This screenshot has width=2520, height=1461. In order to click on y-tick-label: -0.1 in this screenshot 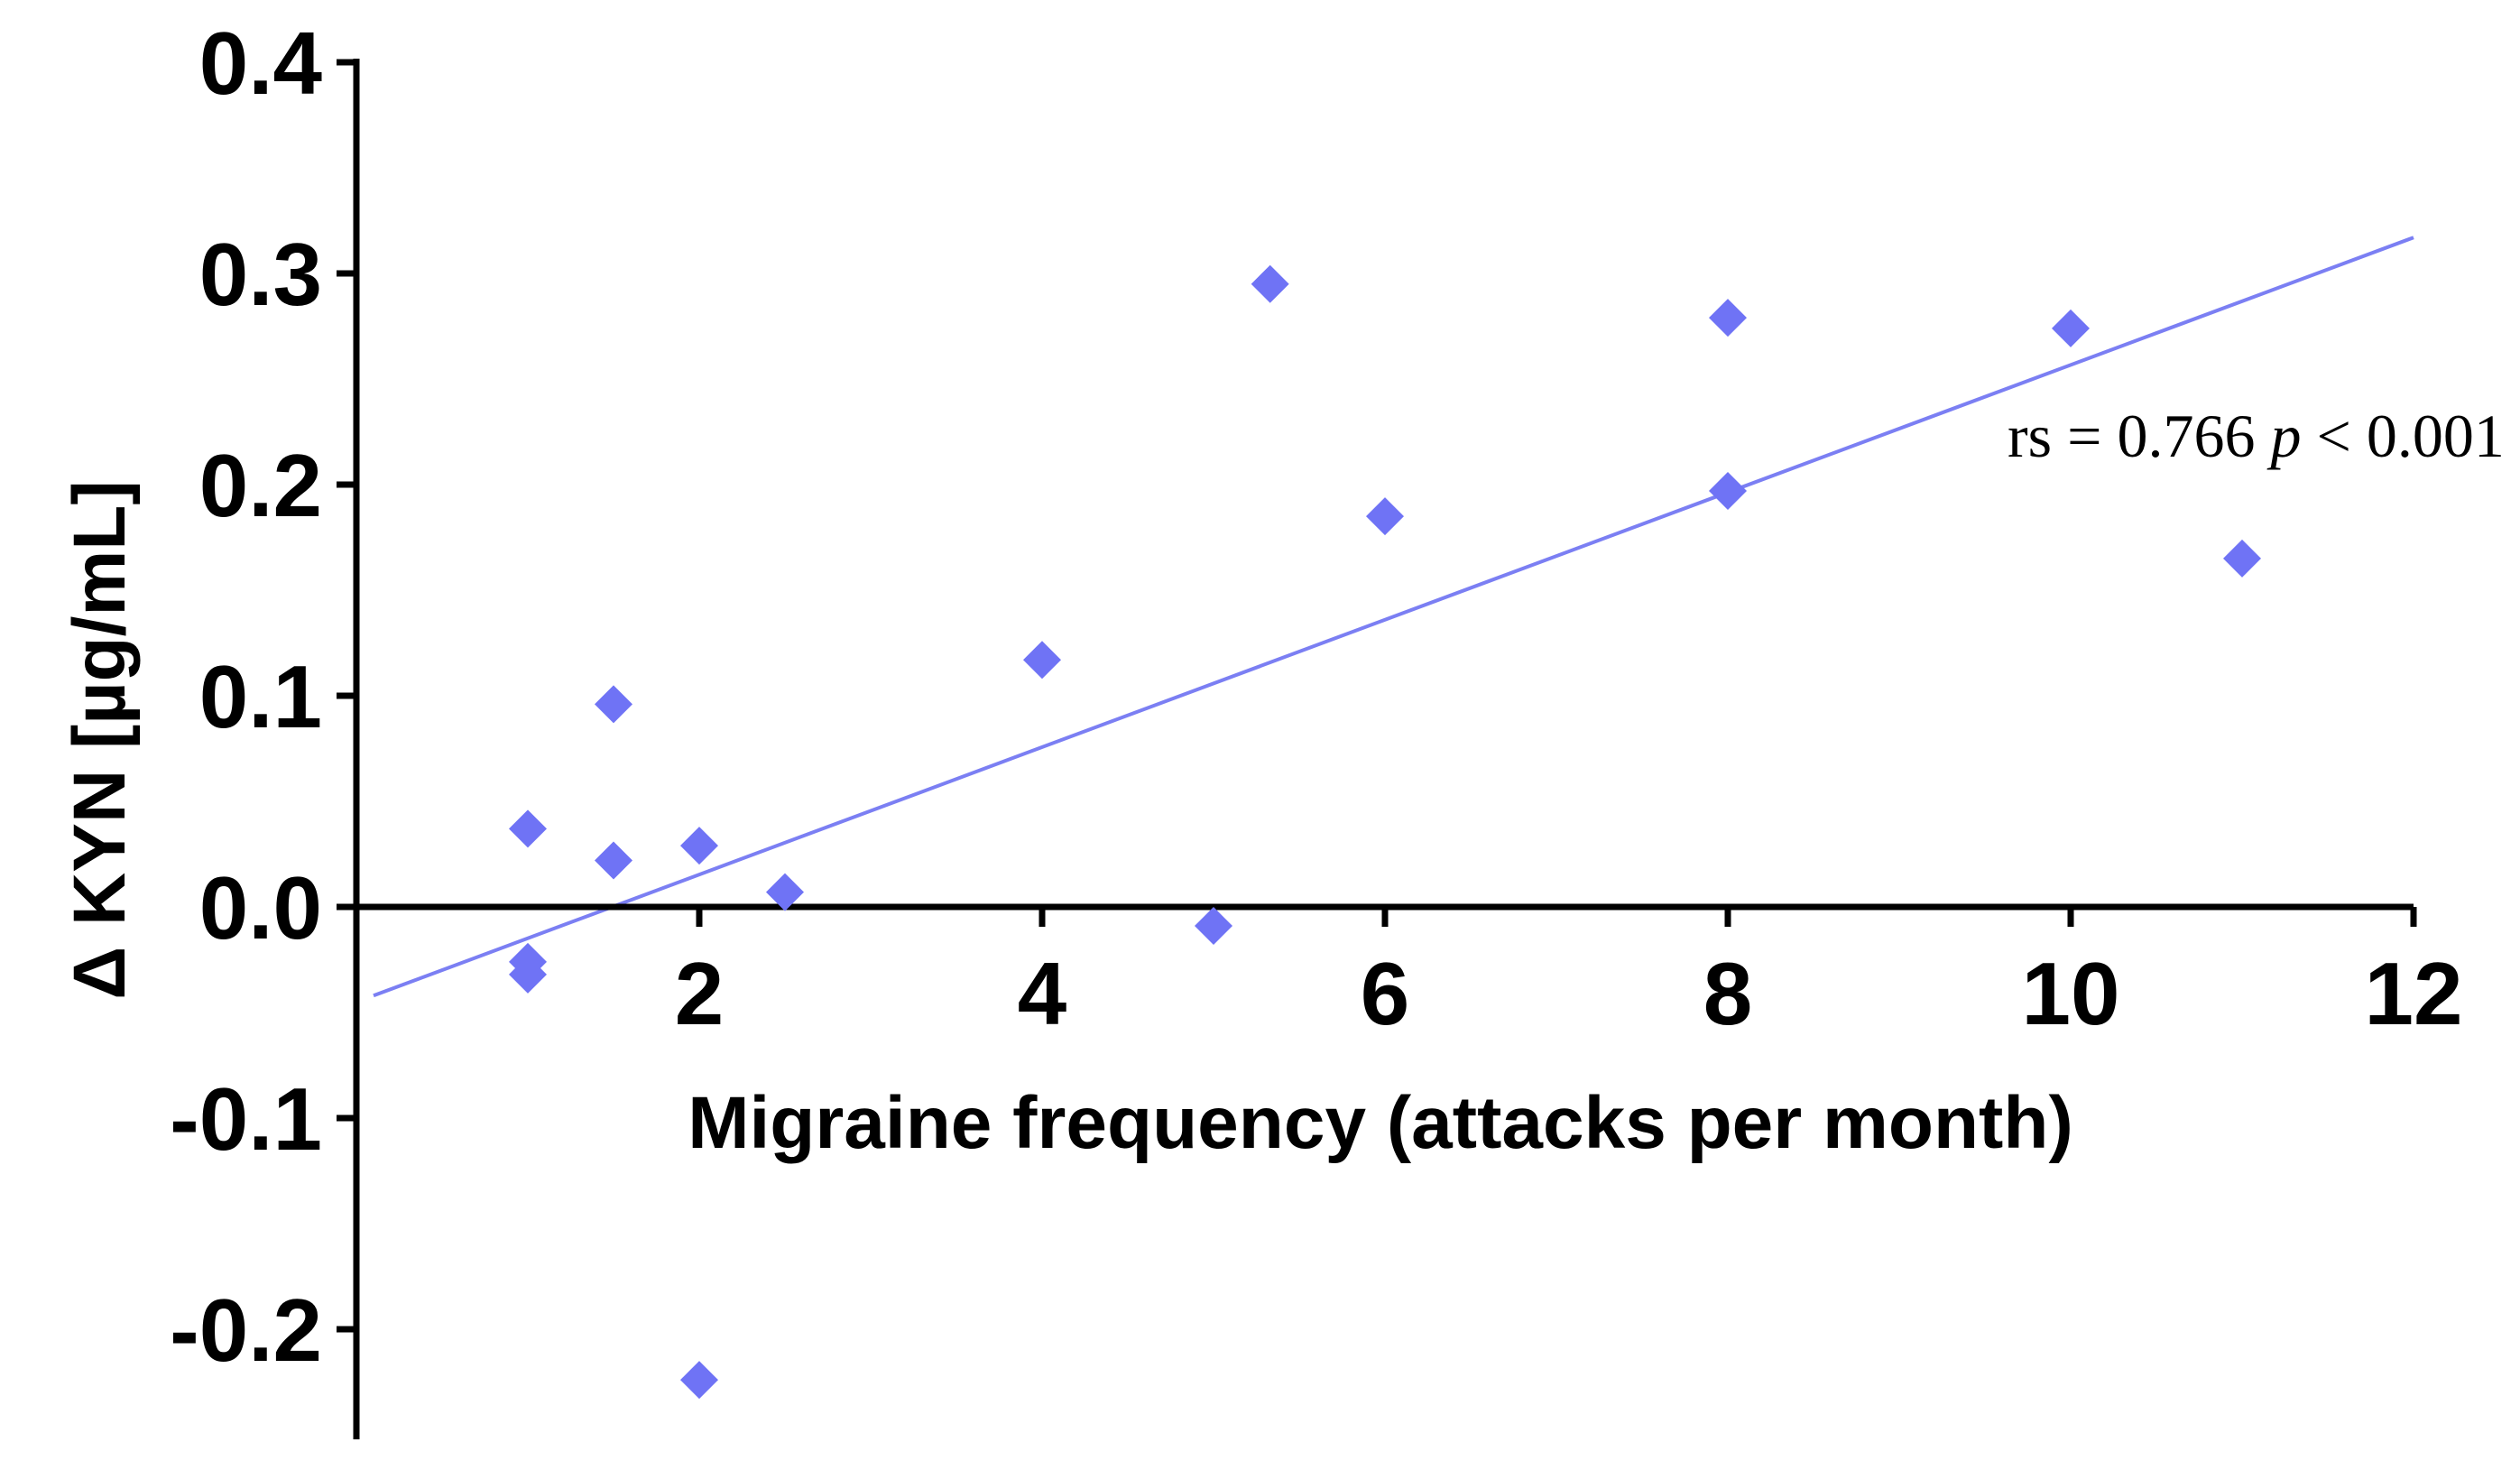, I will do `click(246, 1119)`.